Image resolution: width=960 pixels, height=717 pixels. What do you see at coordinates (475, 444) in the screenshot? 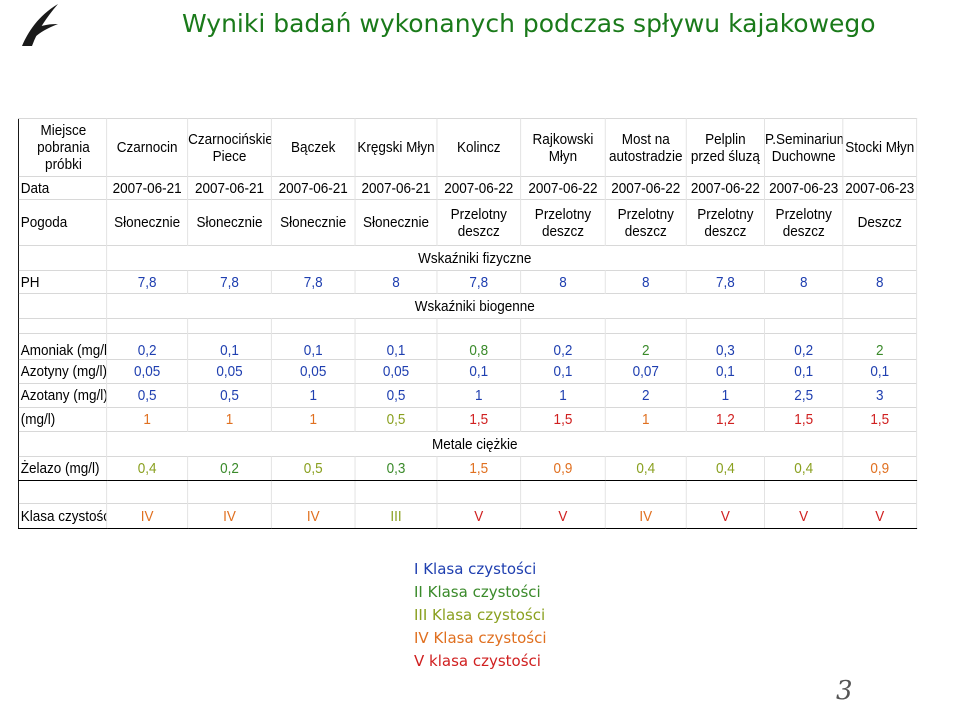
I see `section-title-metals: Metale ciężkie` at bounding box center [475, 444].